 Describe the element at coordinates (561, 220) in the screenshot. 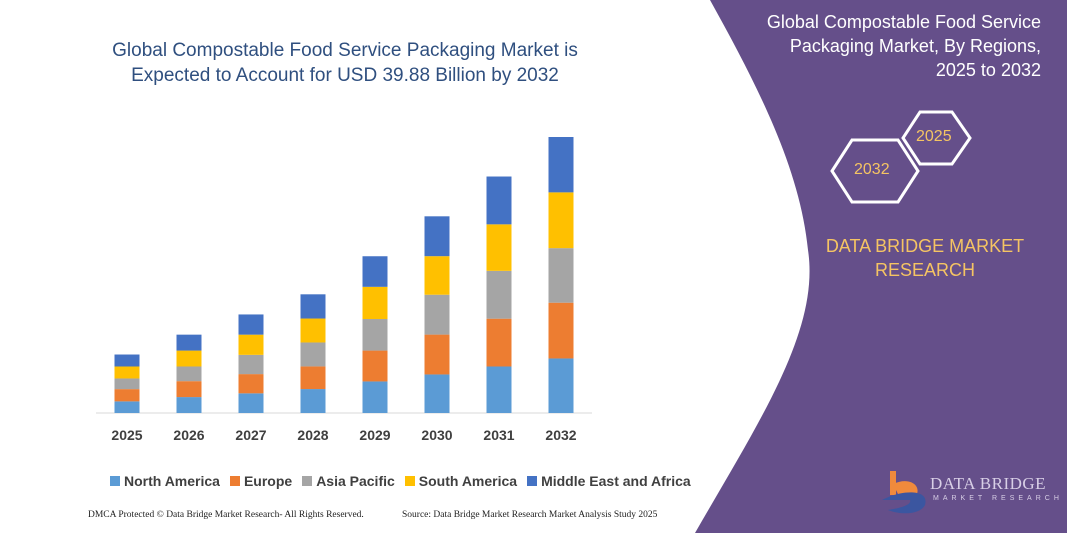

I see `bar-2032-south-america` at that location.